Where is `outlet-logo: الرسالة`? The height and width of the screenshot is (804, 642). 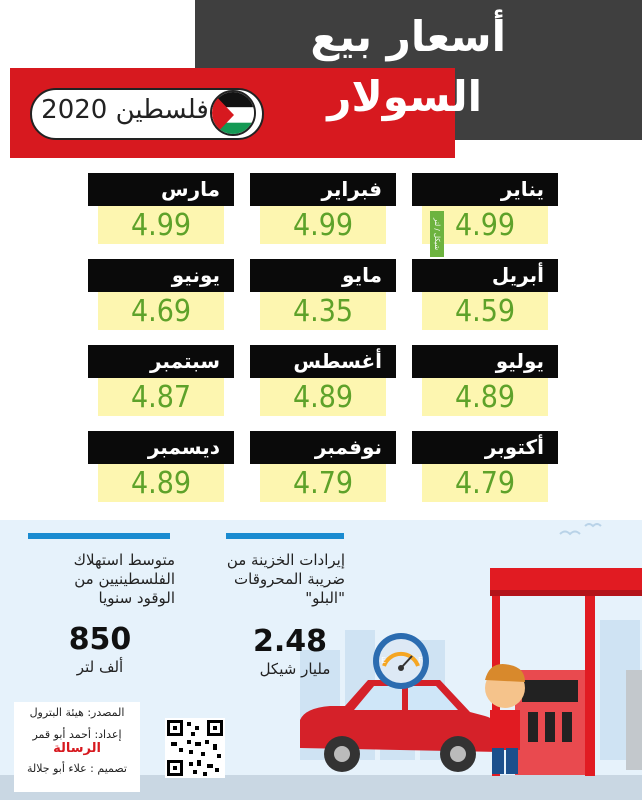 outlet-logo: الرسالة is located at coordinates (77, 748).